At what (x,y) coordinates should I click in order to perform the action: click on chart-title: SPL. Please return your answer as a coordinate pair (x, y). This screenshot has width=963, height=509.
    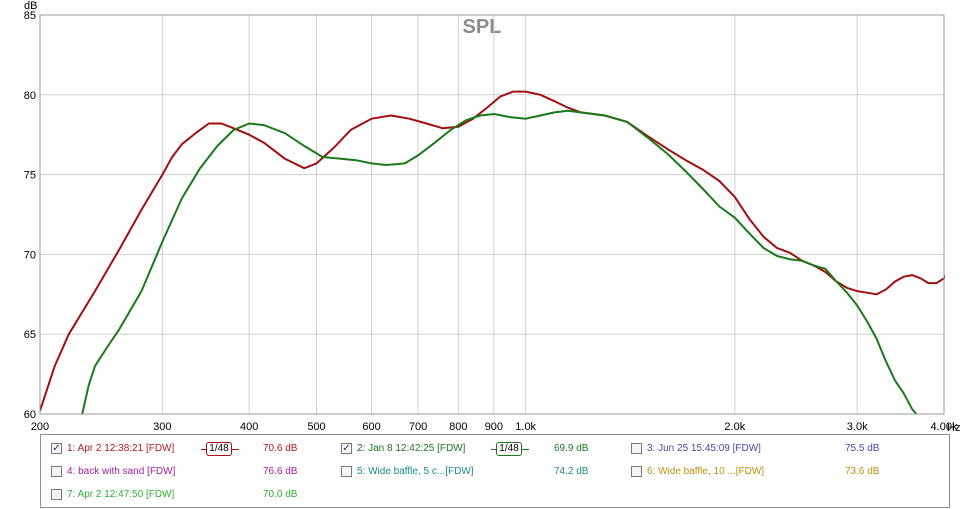
    Looking at the image, I should click on (482, 27).